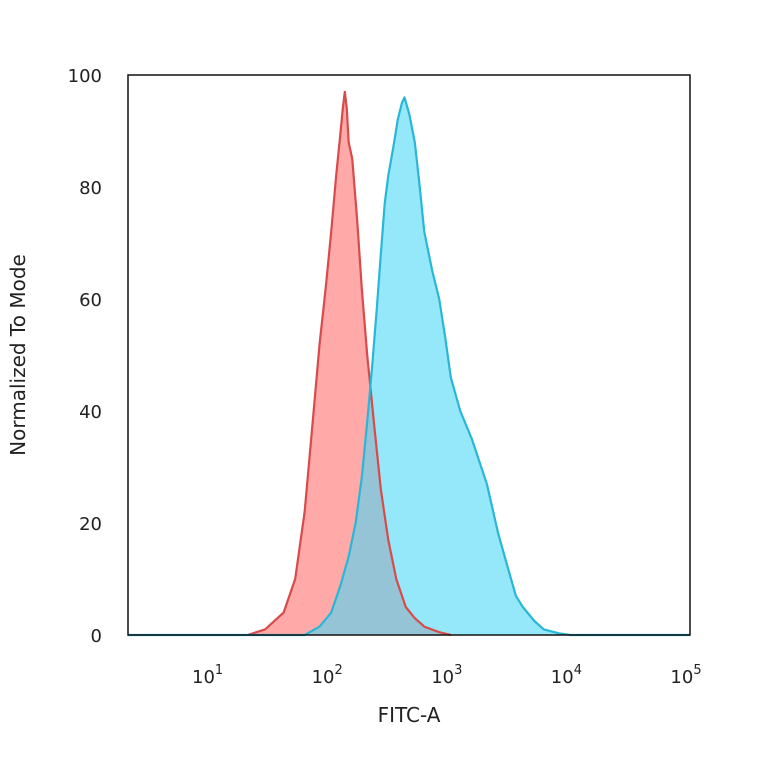 The height and width of the screenshot is (764, 764). What do you see at coordinates (685, 675) in the screenshot?
I see `x-tick-label: 10⁵` at bounding box center [685, 675].